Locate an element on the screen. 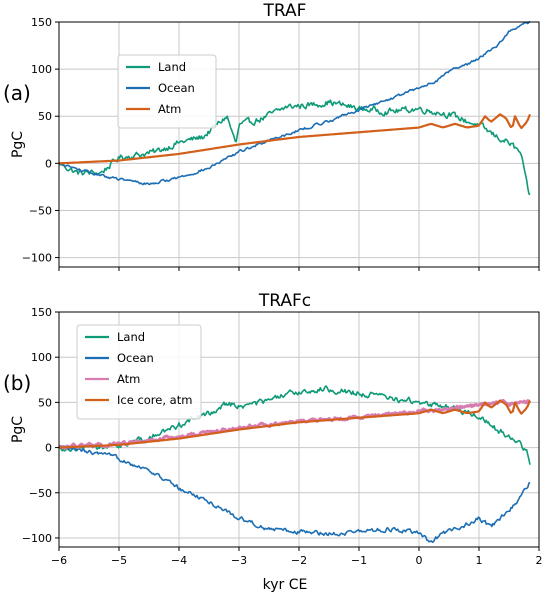  series-line-land is located at coordinates (294, 147).